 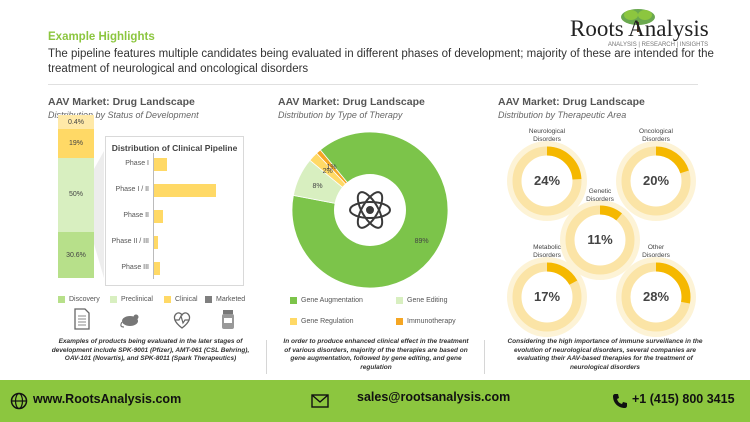 I want to click on medicine-bottle-icon, so click(x=228, y=319).